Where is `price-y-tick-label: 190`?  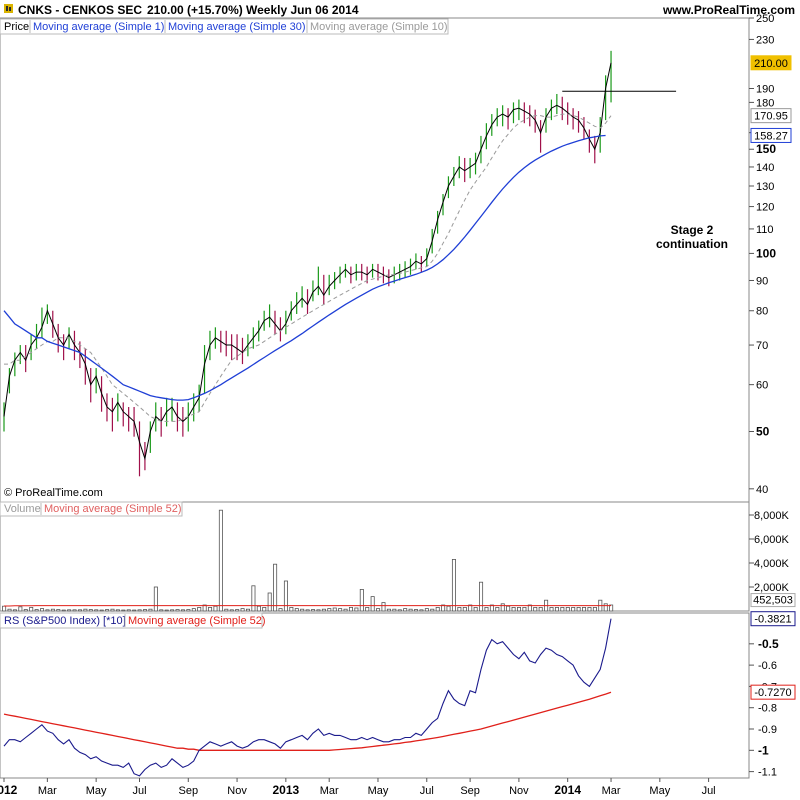
price-y-tick-label: 190 is located at coordinates (765, 90).